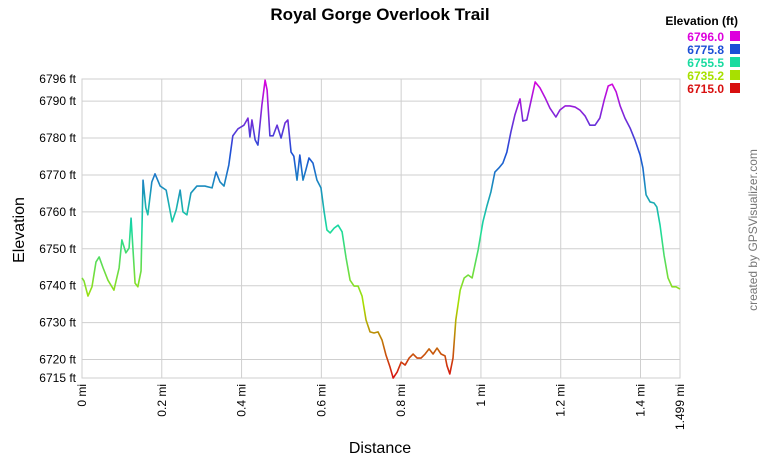 This screenshot has height=460, width=760. Describe the element at coordinates (57, 378) in the screenshot. I see `y-tick-label: 6715 ft` at that location.